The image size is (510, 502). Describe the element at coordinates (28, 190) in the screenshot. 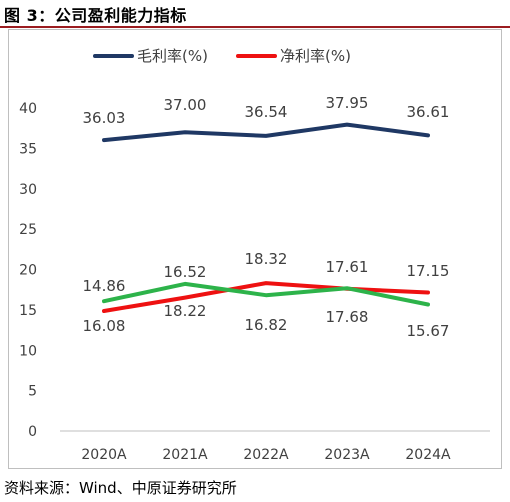

I see `y-tick-label: 30` at that location.